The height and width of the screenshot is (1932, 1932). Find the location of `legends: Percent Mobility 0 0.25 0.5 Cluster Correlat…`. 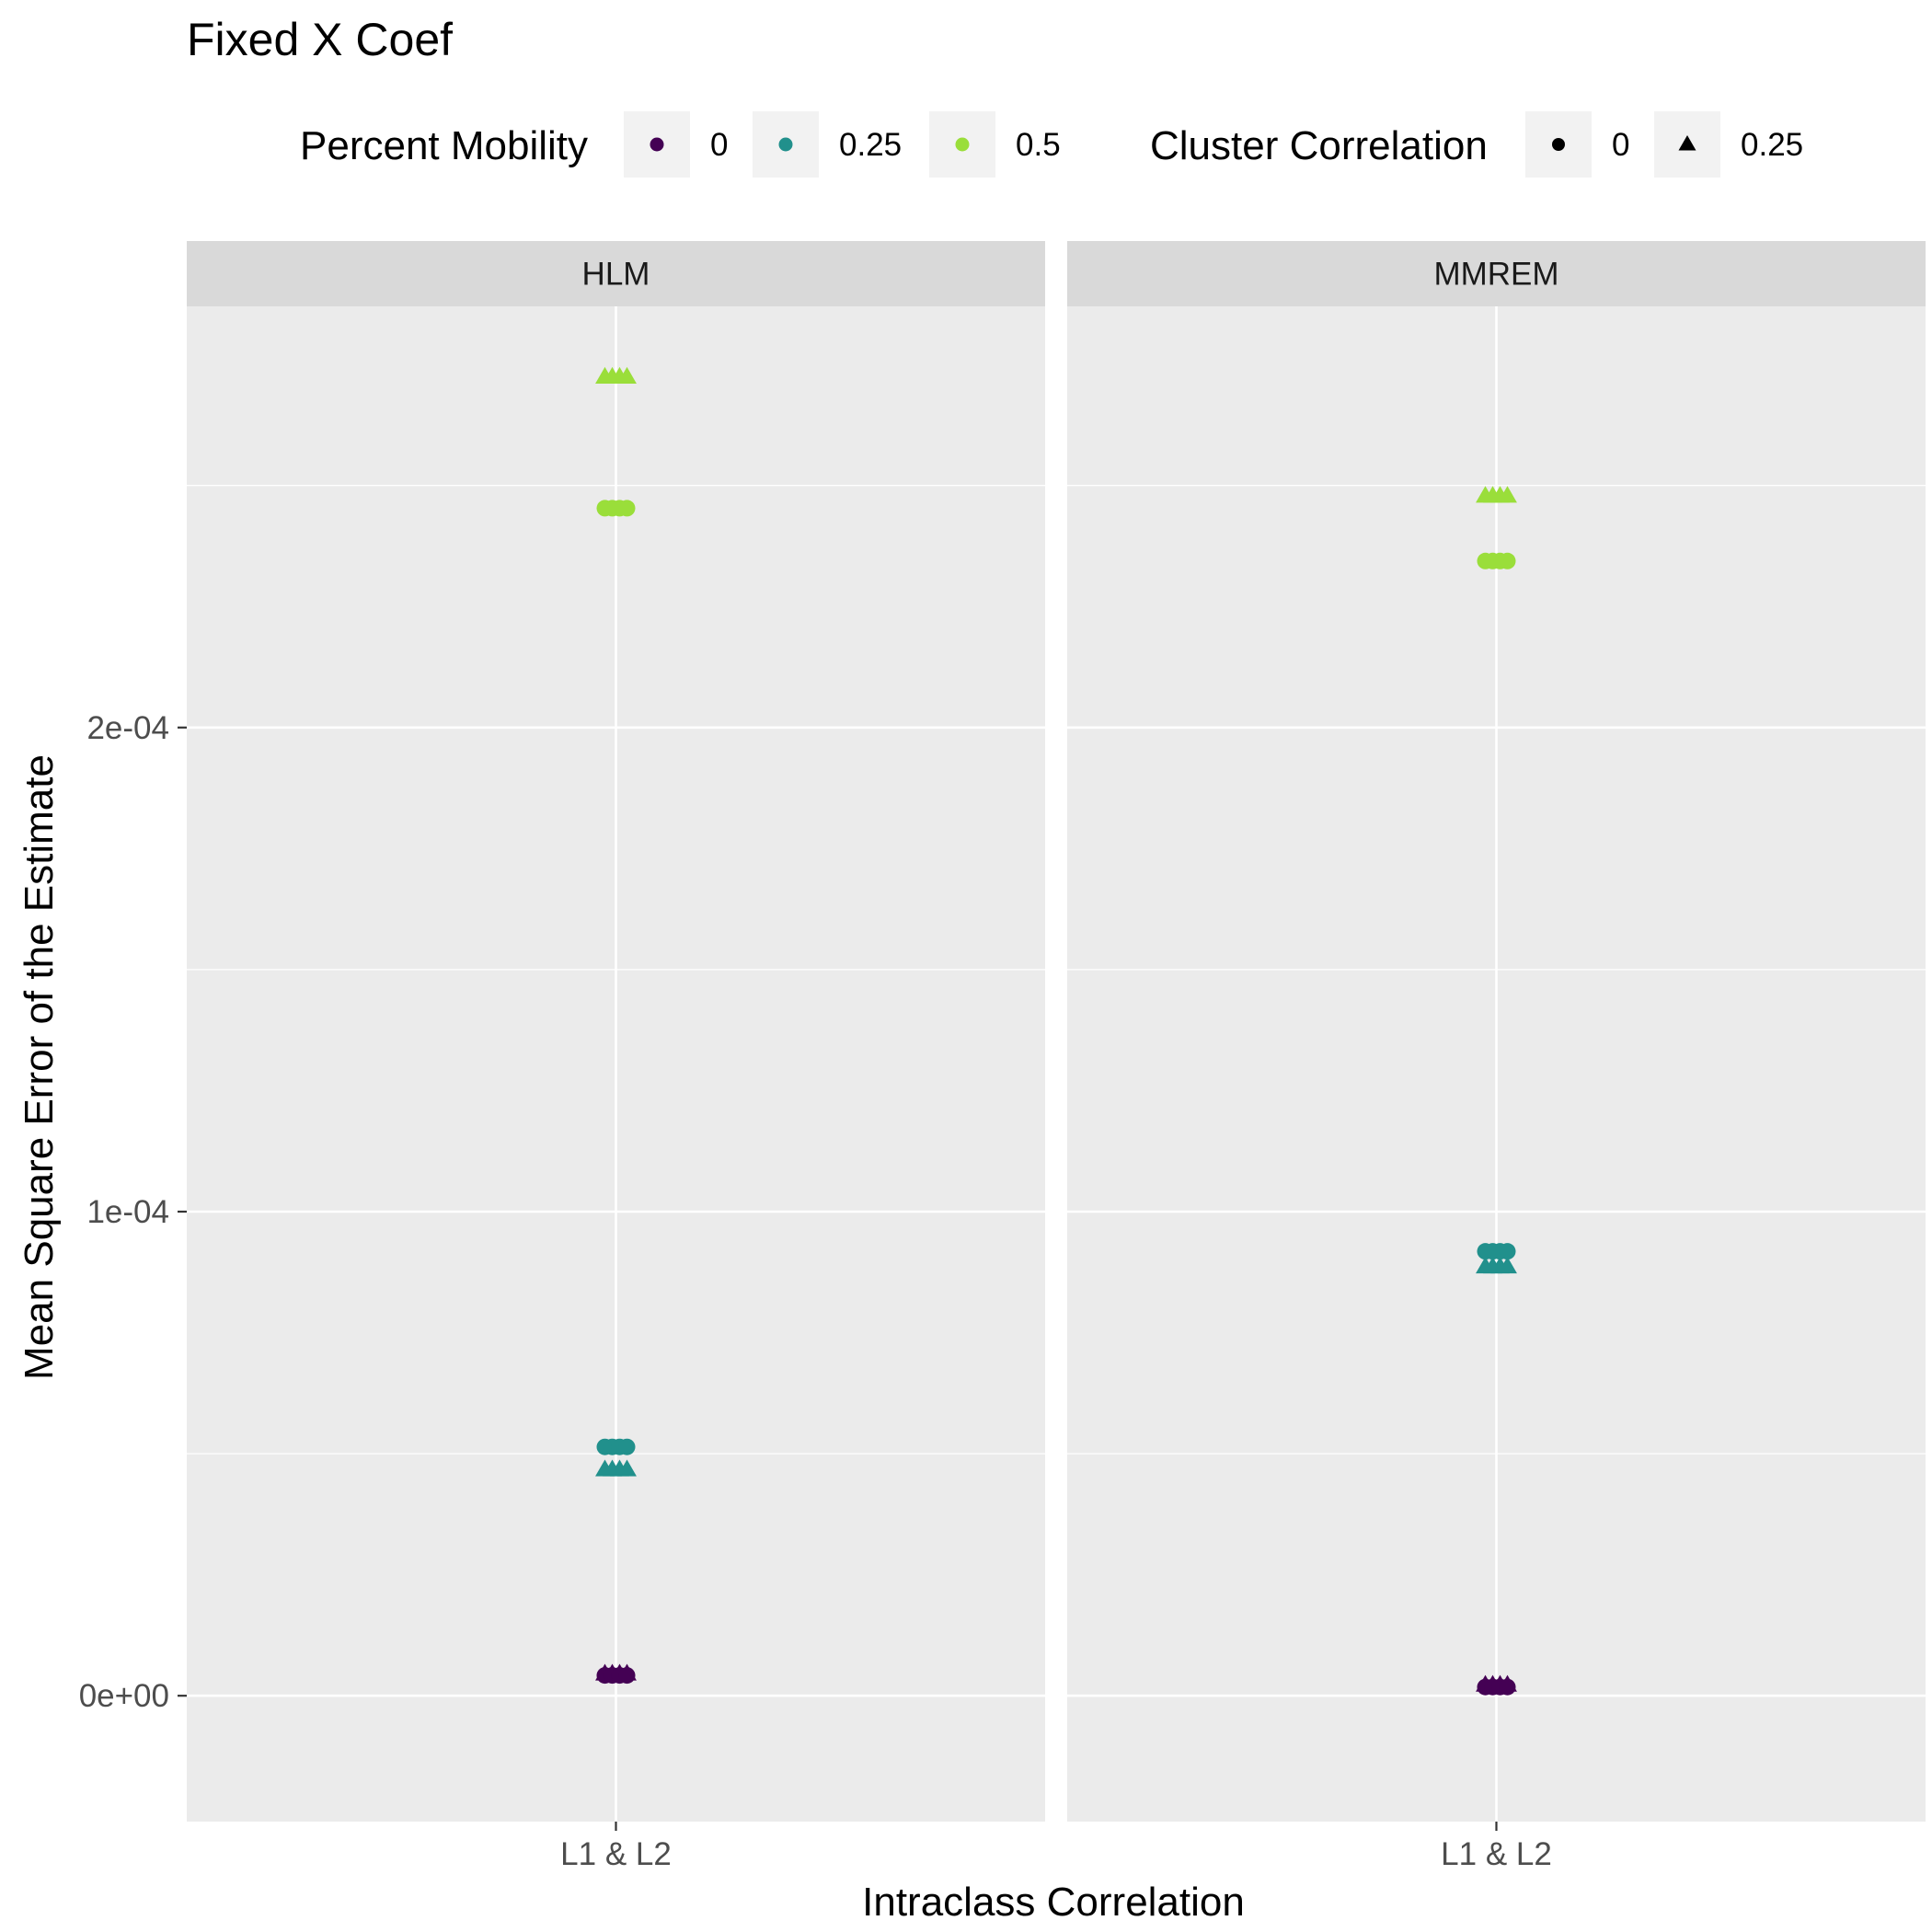

legends: Percent Mobility 0 0.25 0.5 Cluster Correlat… is located at coordinates (1051, 144).